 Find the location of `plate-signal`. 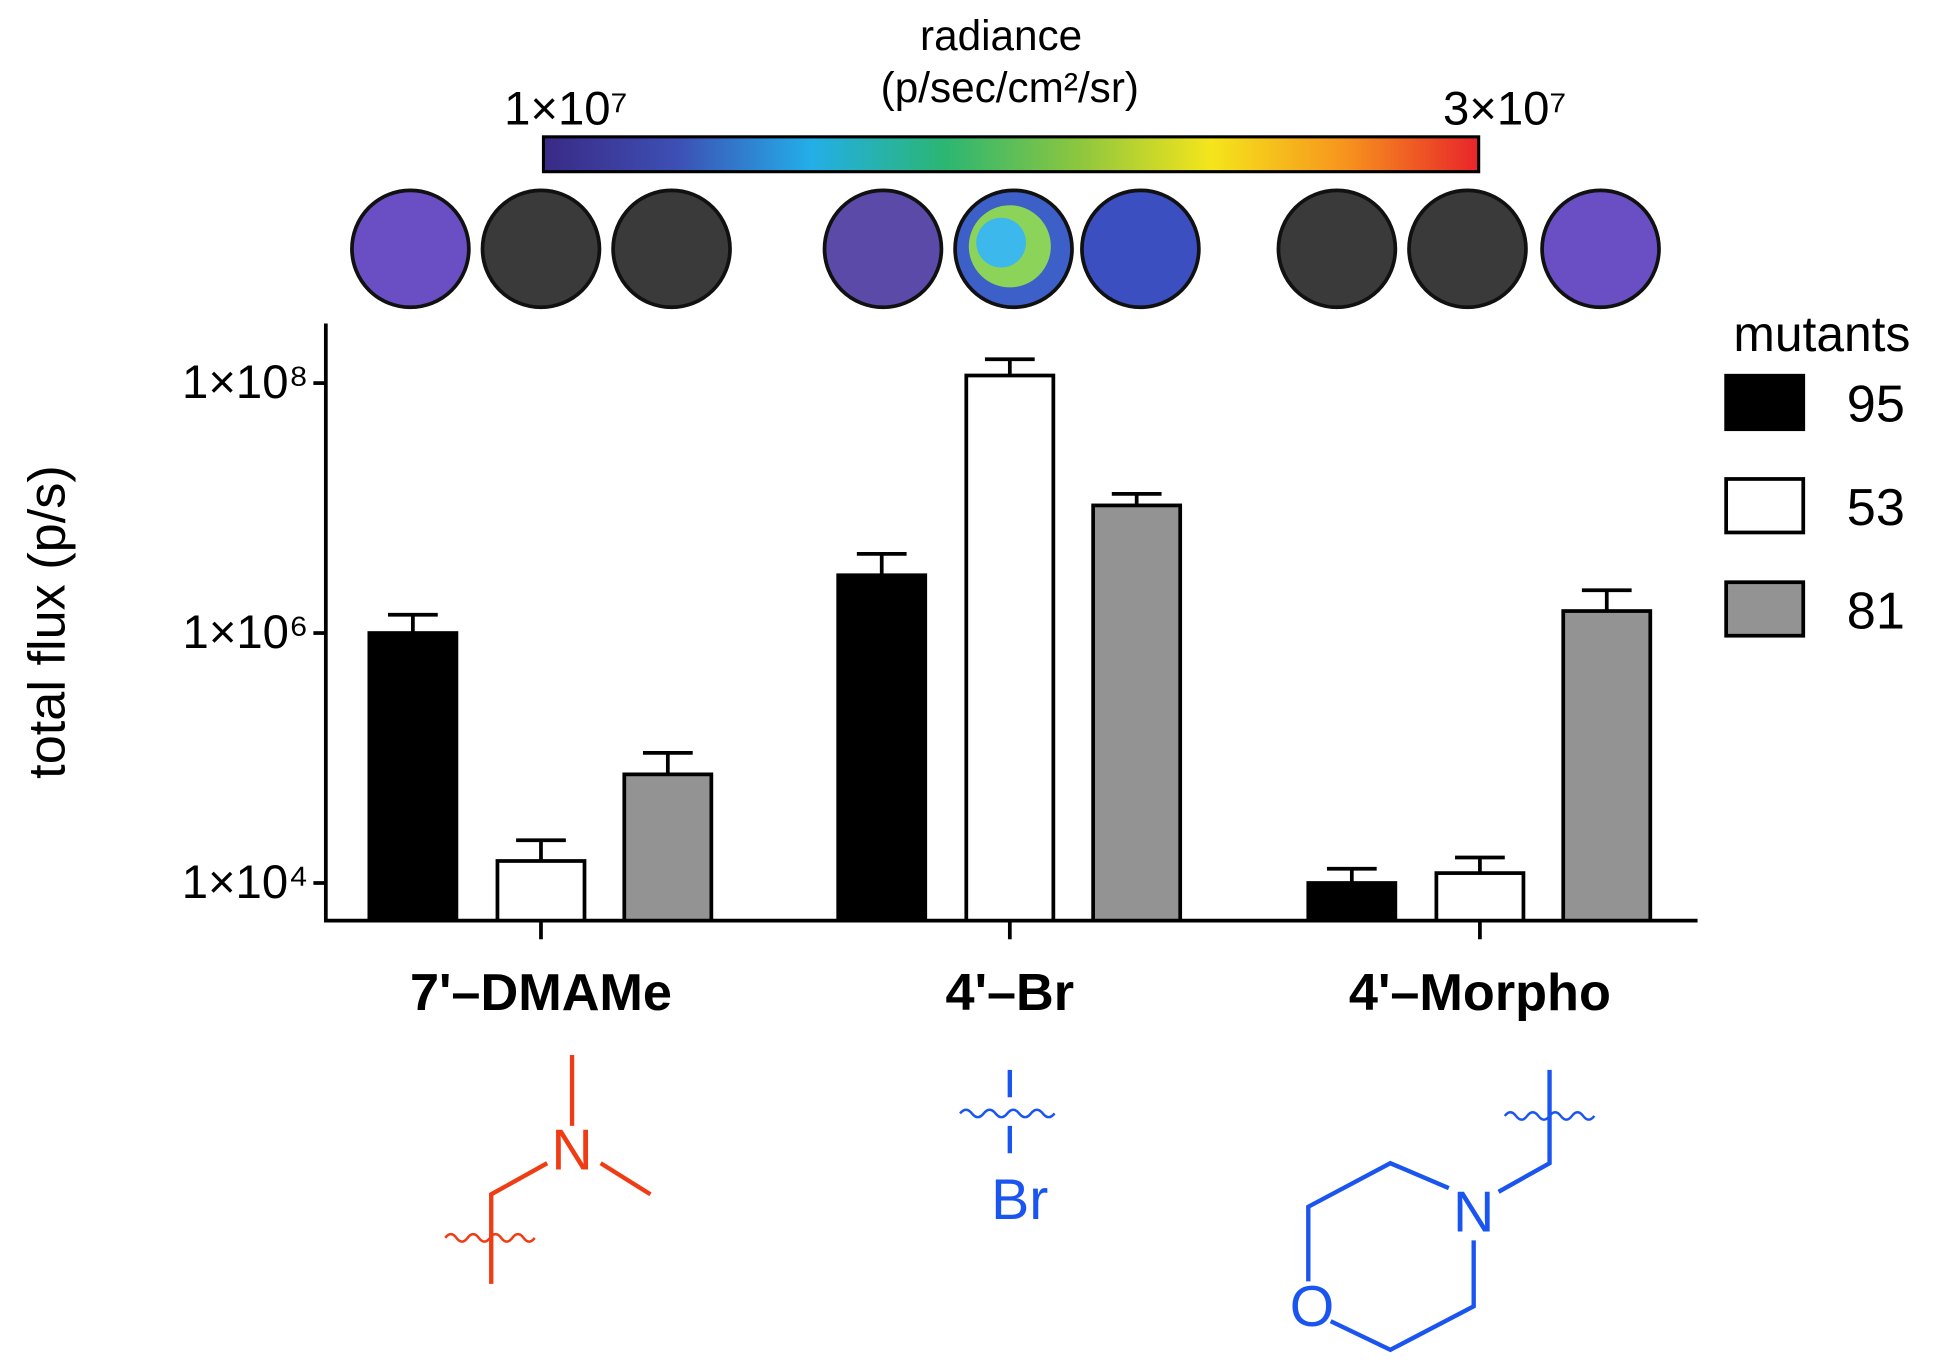

plate-signal is located at coordinates (1001, 242).